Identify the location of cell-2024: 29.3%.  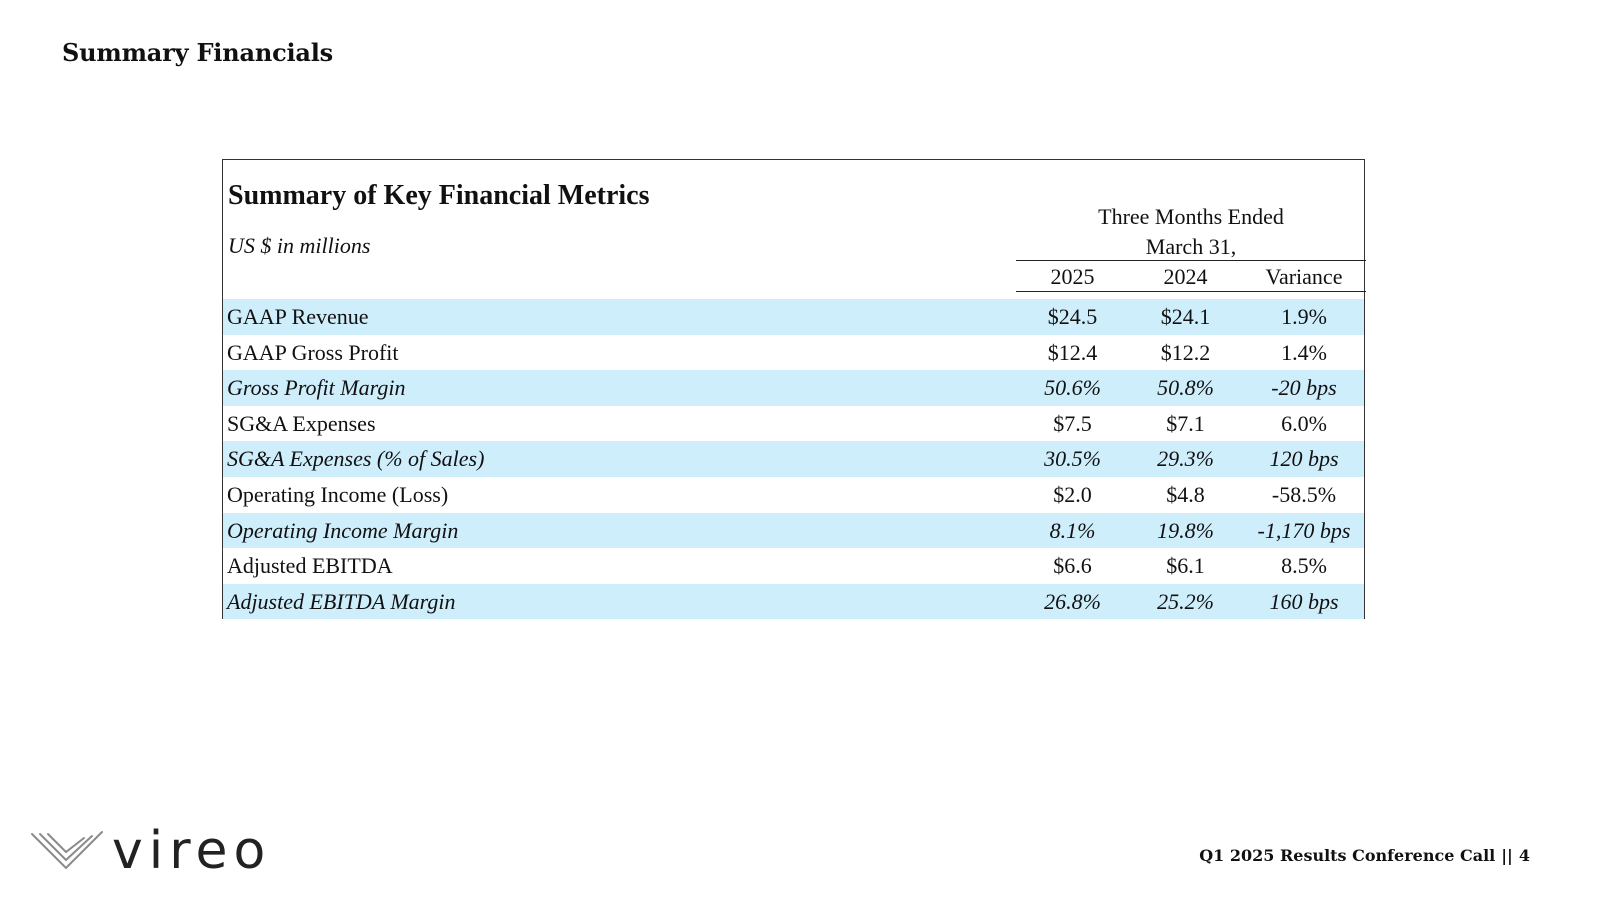
(1185, 459).